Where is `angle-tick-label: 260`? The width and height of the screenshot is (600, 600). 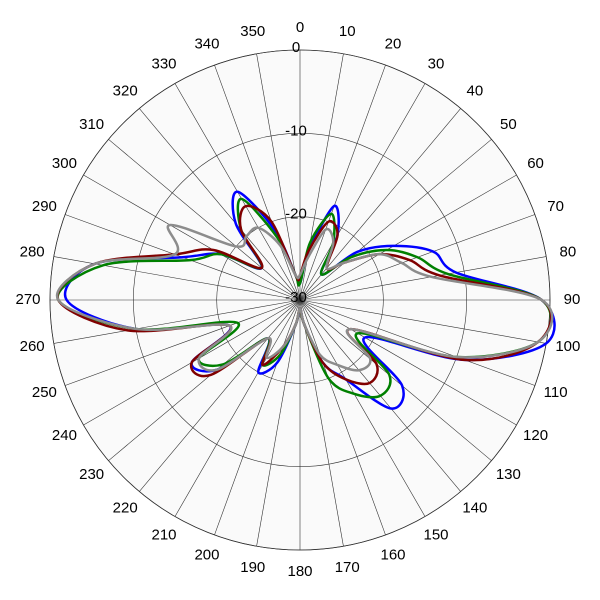
angle-tick-label: 260 is located at coordinates (32, 346).